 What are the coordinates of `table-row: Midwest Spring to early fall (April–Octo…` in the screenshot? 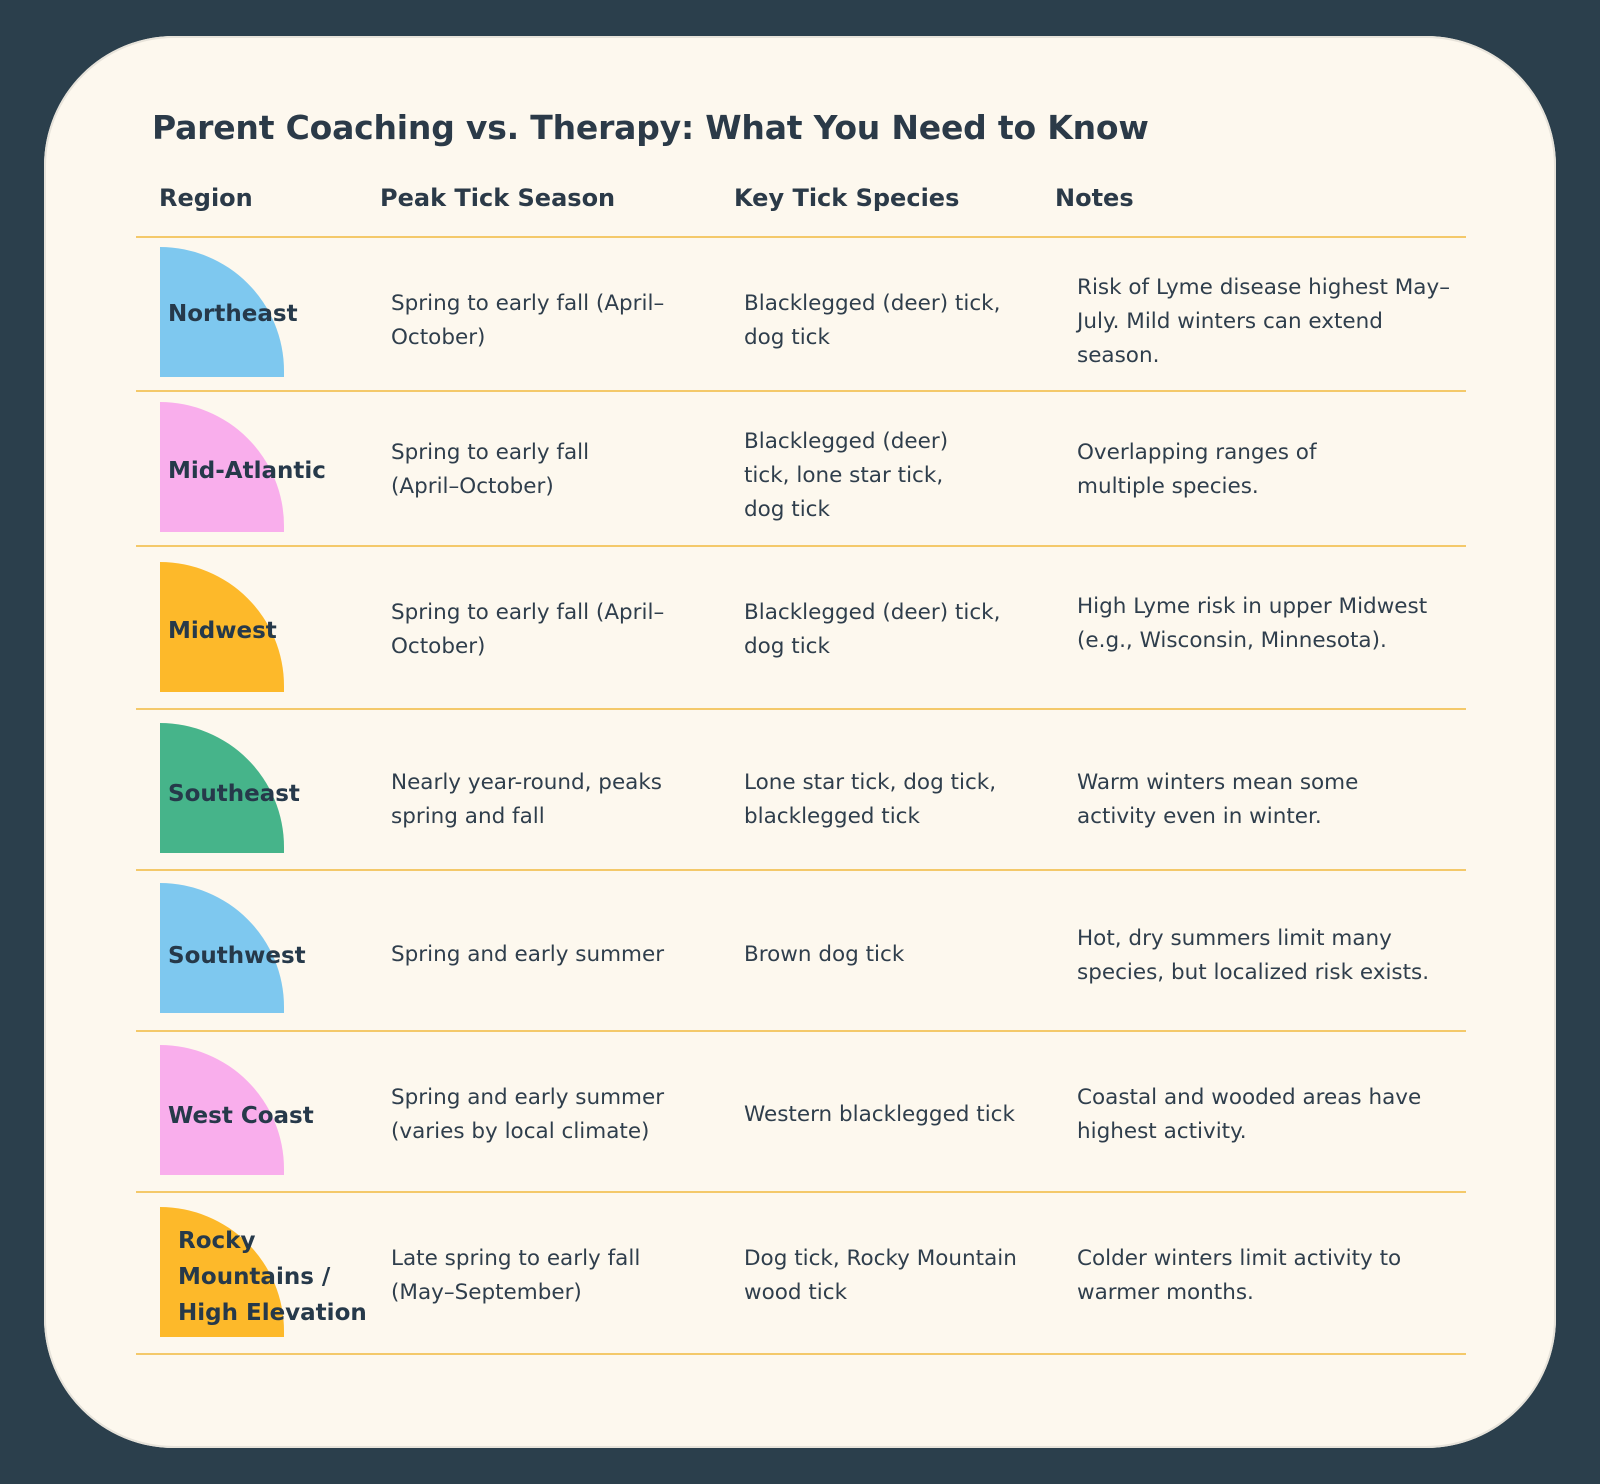 It's located at (801, 628).